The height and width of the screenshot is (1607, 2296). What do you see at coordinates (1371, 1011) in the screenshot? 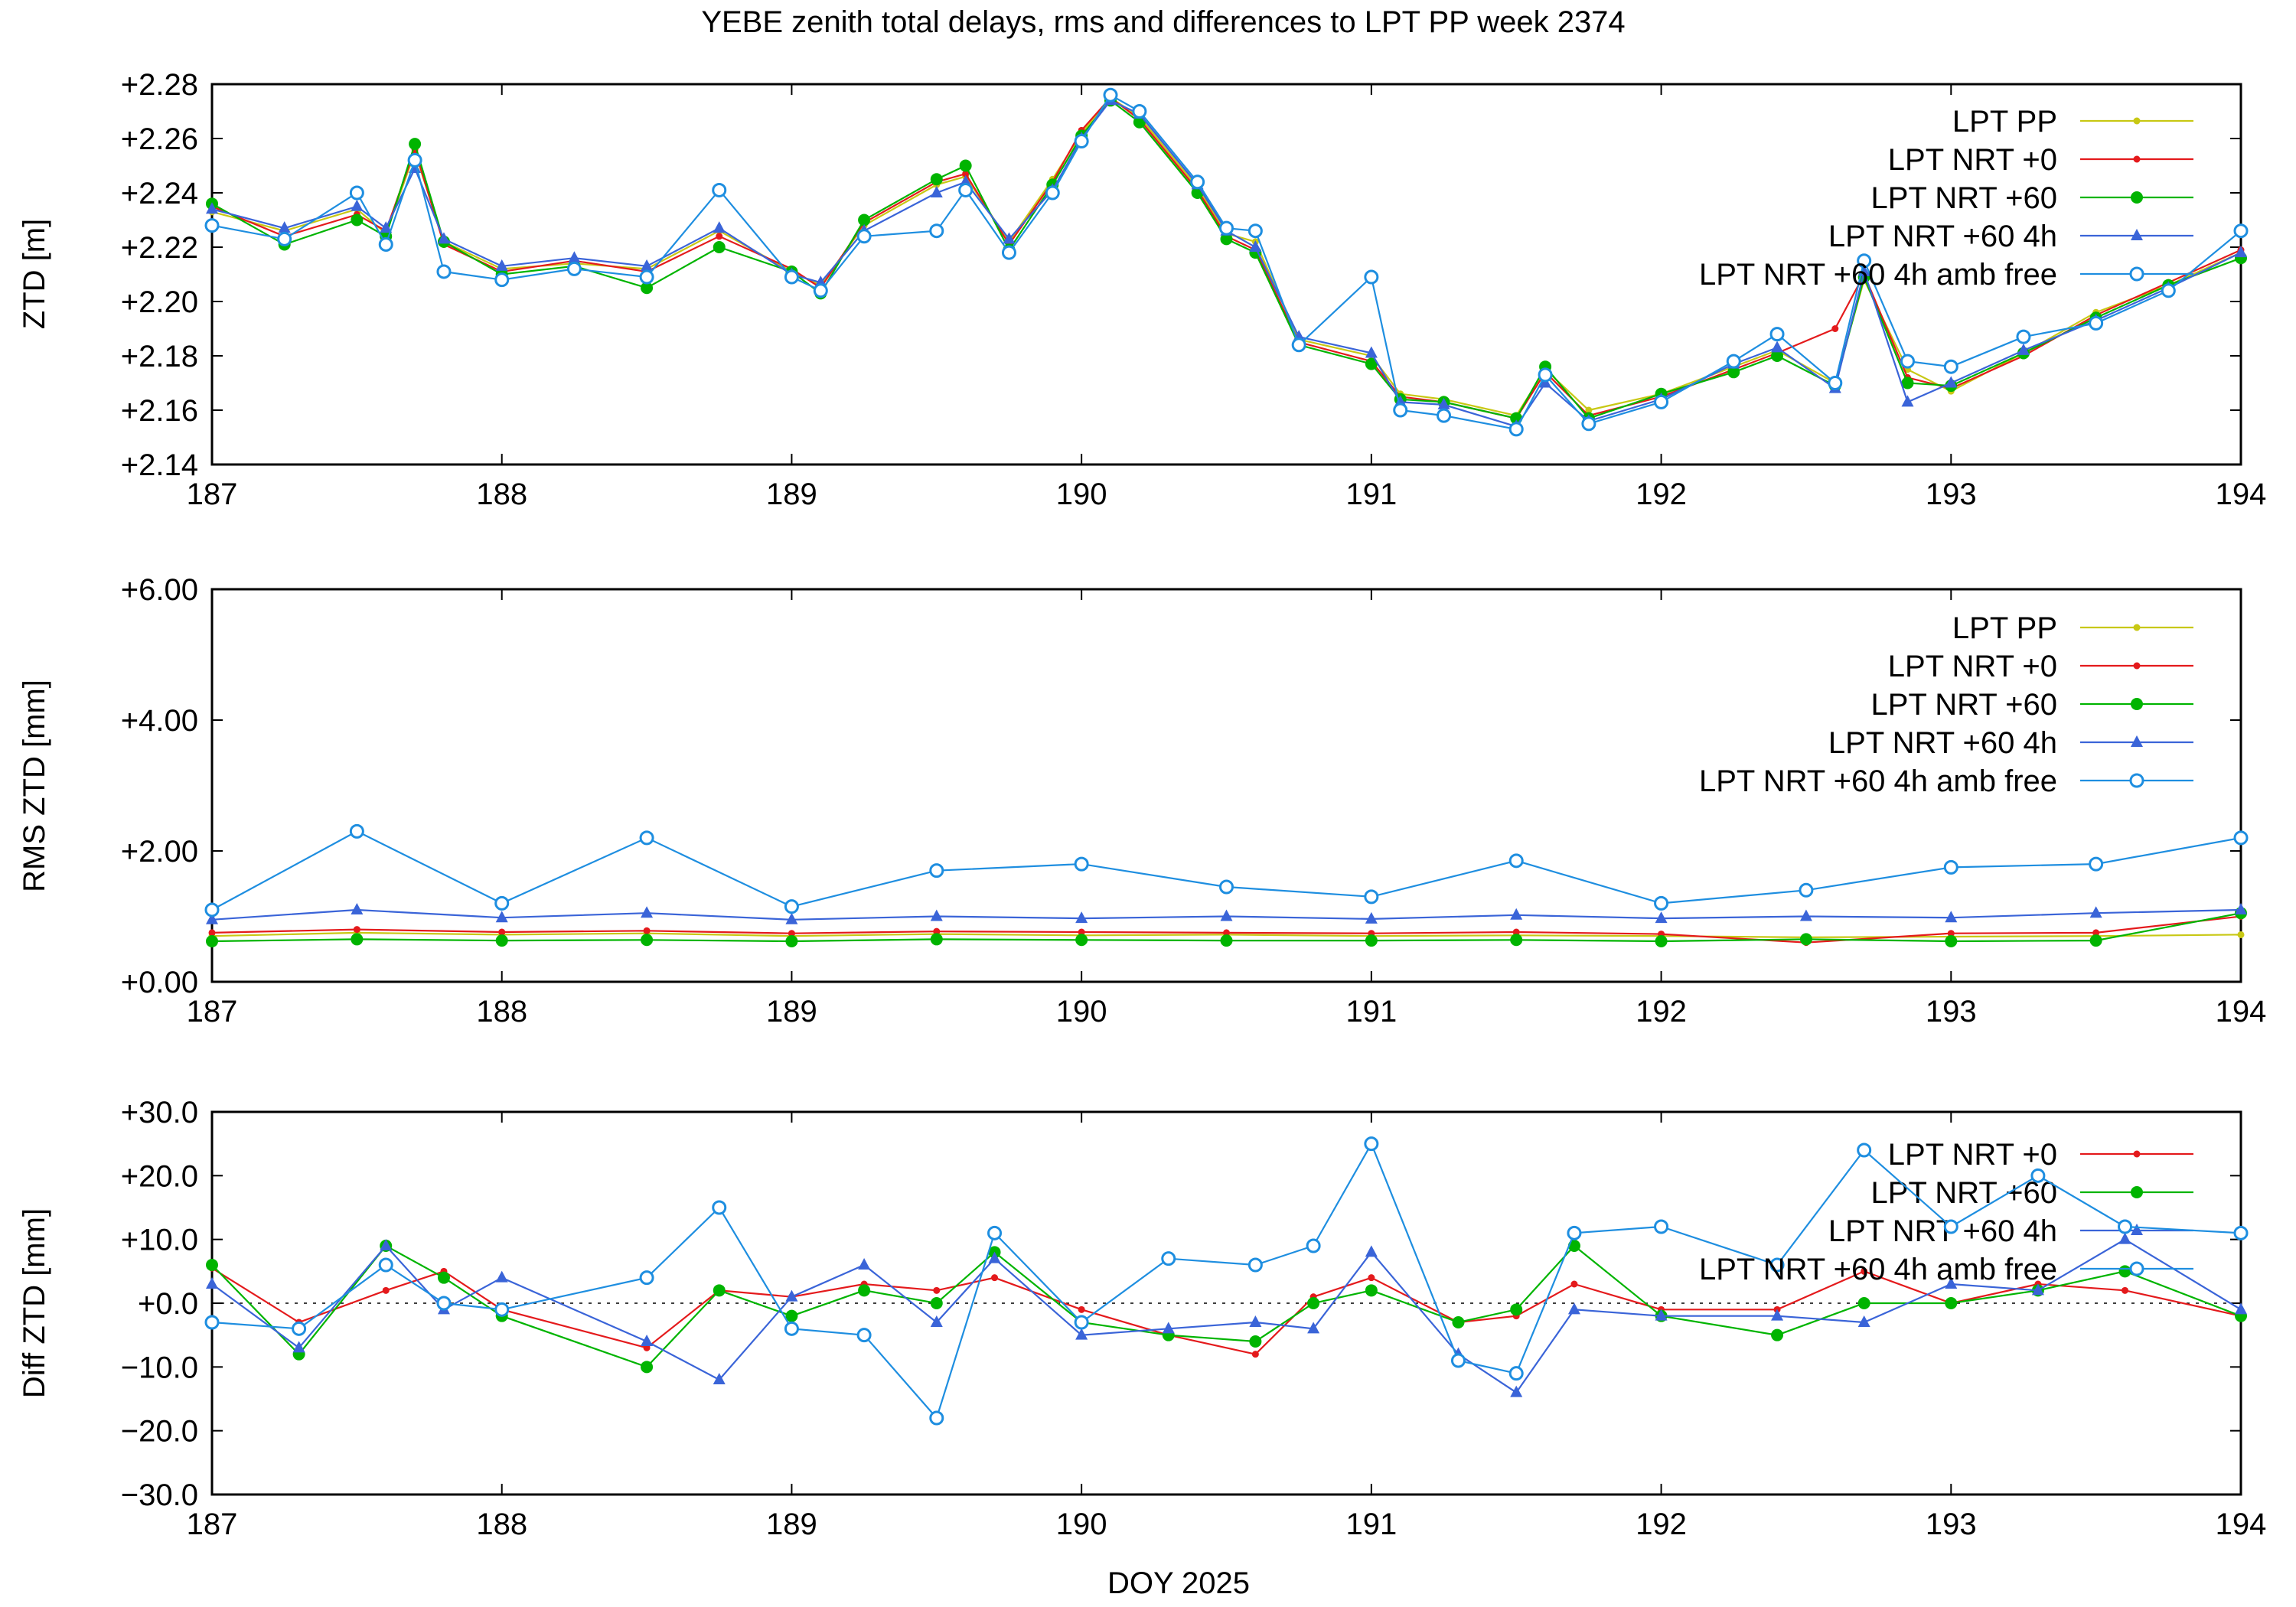
I see `rms-x-tick-label: 191` at bounding box center [1371, 1011].